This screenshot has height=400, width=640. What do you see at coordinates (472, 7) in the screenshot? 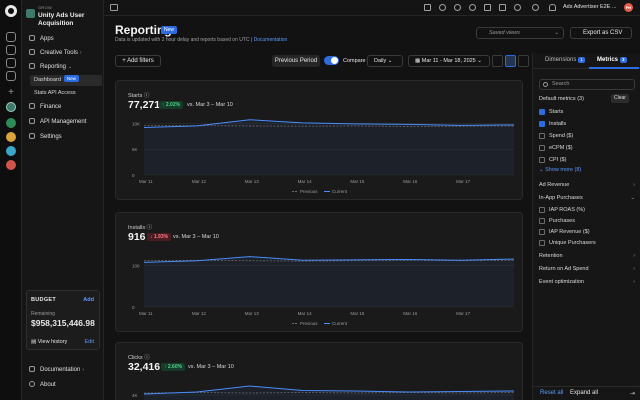
I see `history-icon` at bounding box center [472, 7].